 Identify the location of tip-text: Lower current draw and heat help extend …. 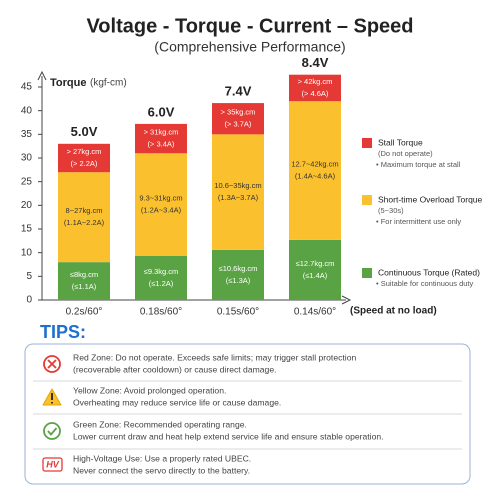
(228, 436).